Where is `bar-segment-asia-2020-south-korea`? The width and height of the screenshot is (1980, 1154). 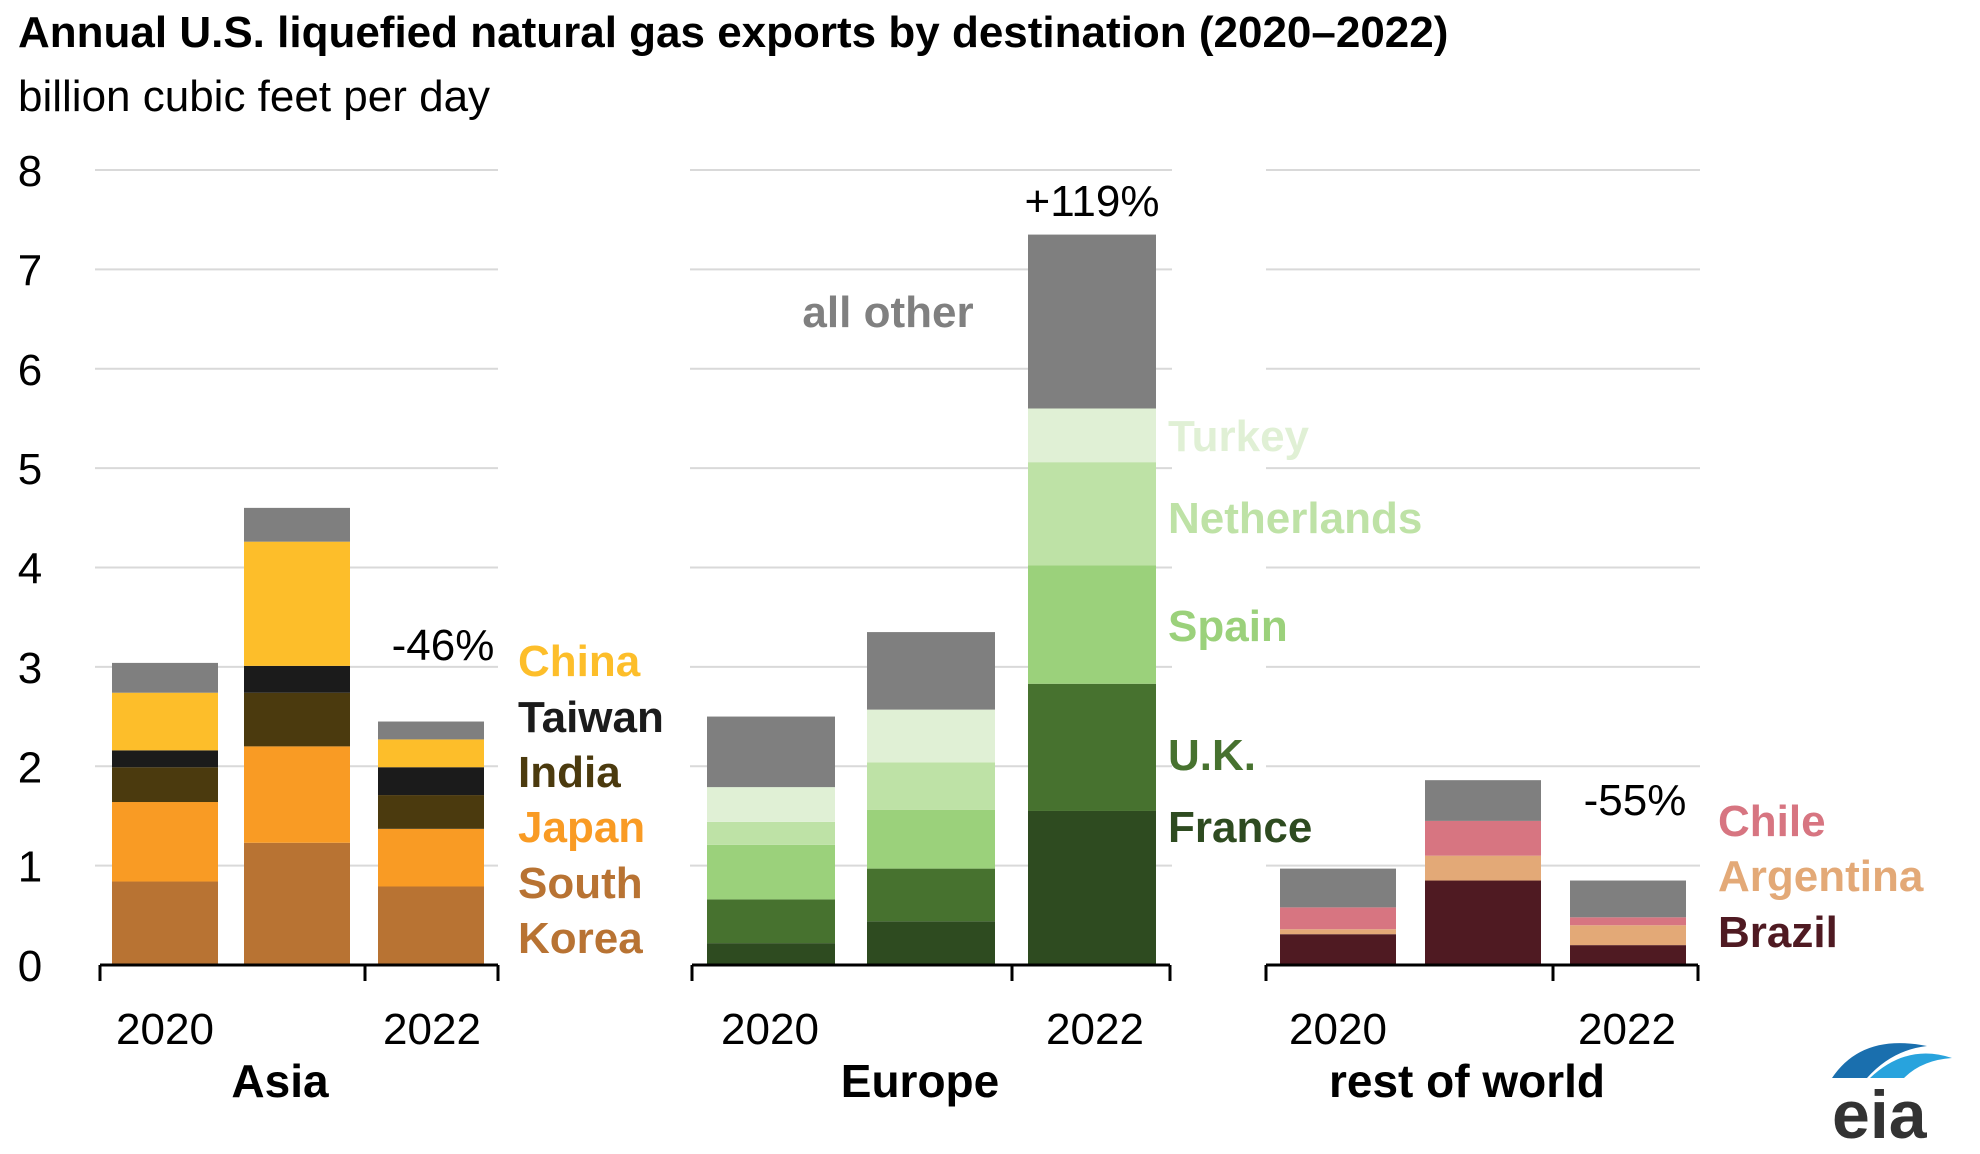 bar-segment-asia-2020-south-korea is located at coordinates (165, 923).